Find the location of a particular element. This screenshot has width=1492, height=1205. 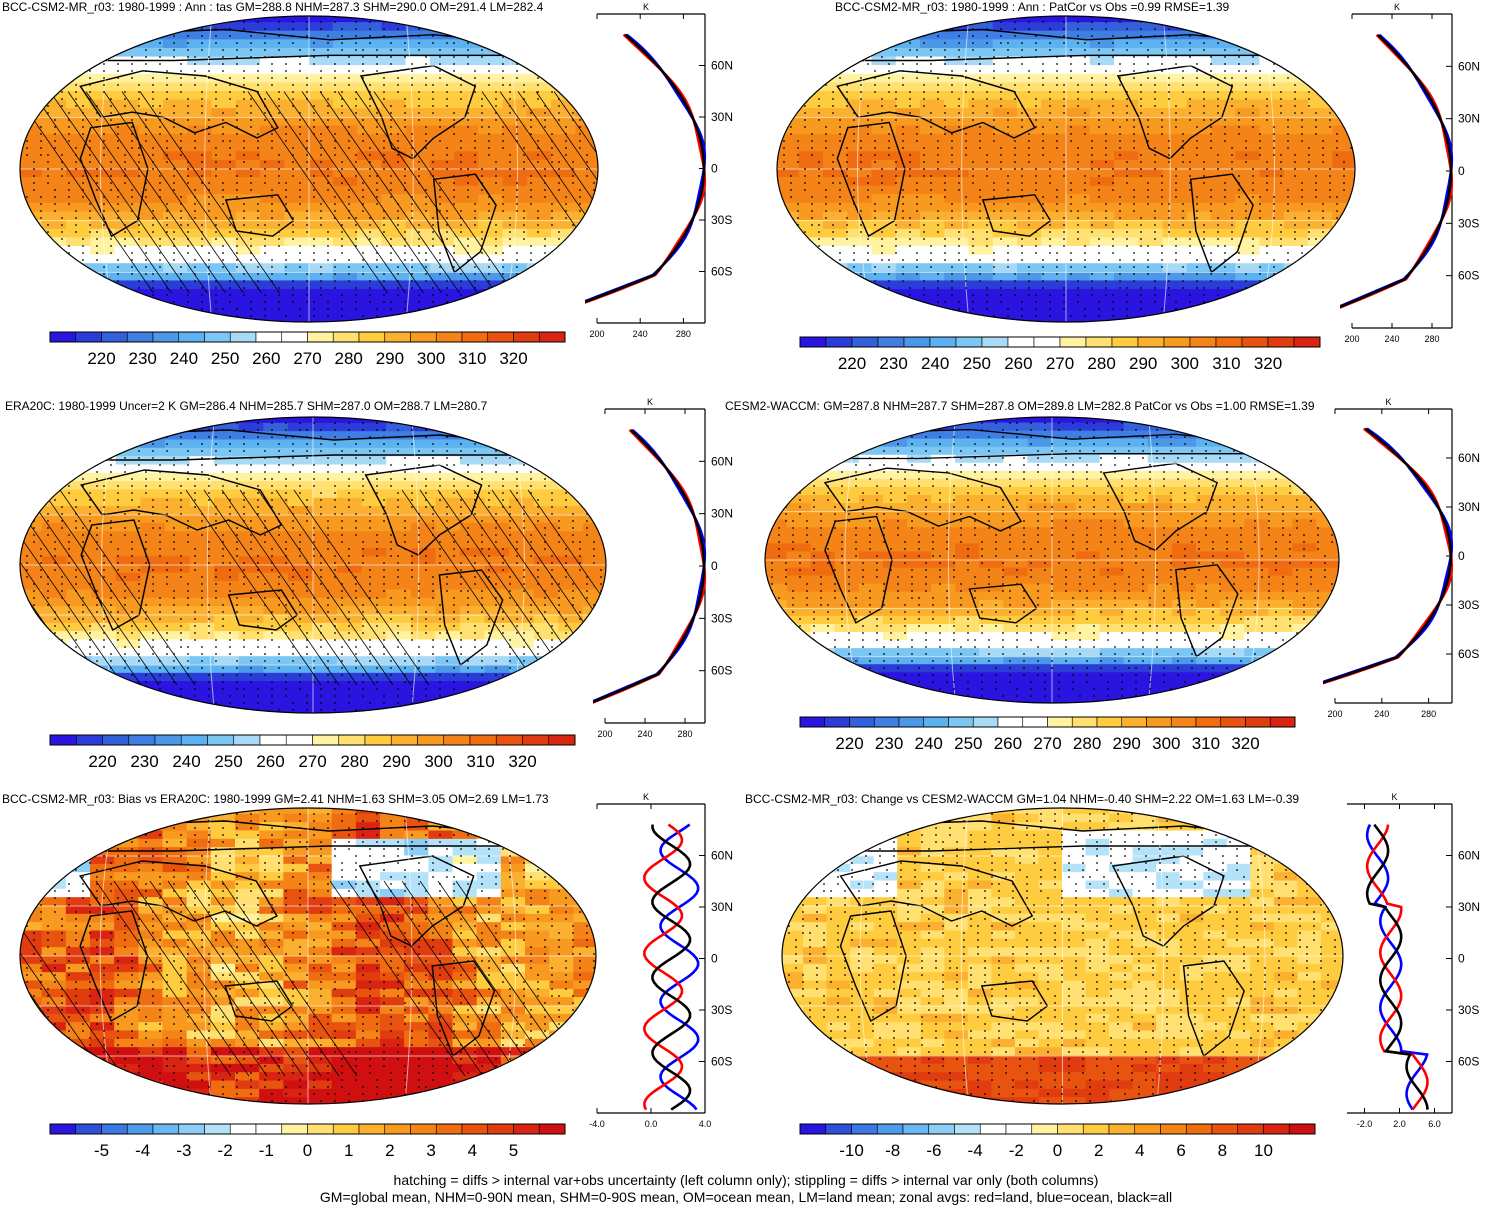

colorbar-label: 300 is located at coordinates (438, 761).